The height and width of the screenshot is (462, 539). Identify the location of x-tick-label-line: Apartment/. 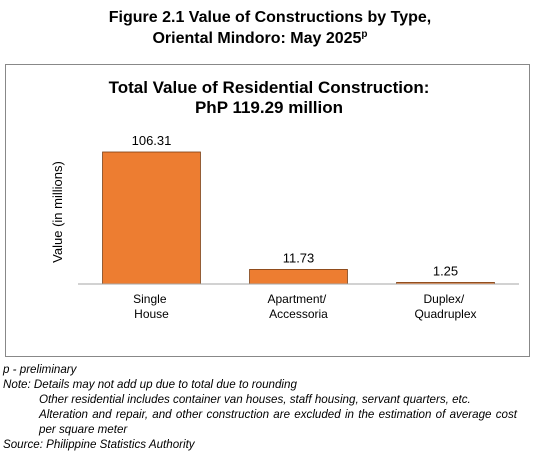
(298, 299).